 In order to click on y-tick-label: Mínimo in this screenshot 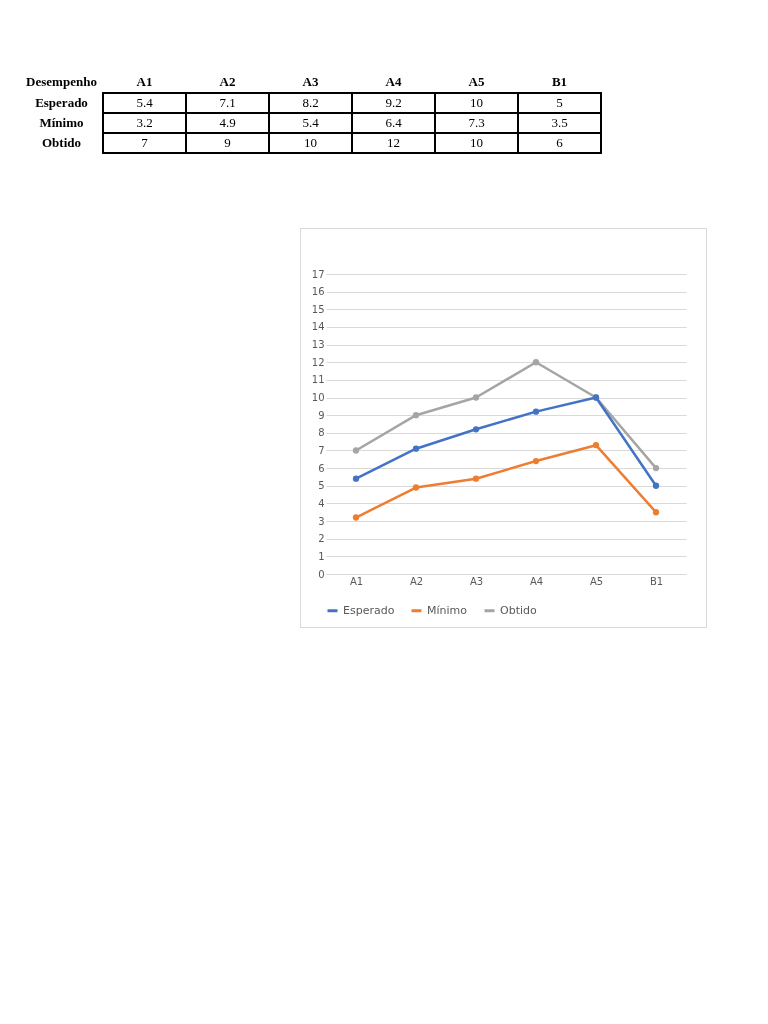, I will do `click(61, 122)`.